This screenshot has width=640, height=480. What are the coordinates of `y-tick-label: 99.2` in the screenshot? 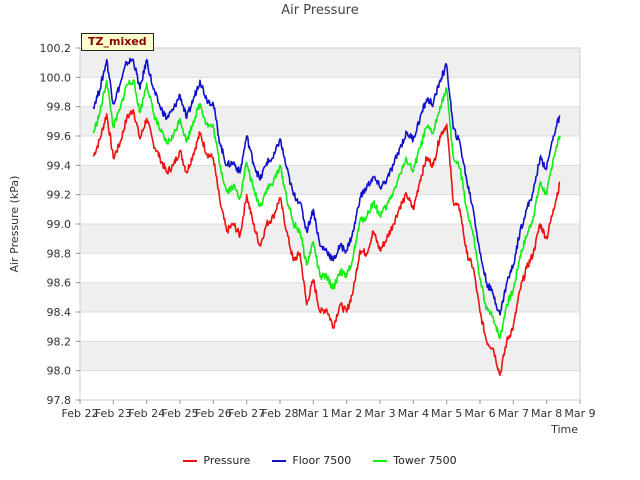 It's located at (59, 195).